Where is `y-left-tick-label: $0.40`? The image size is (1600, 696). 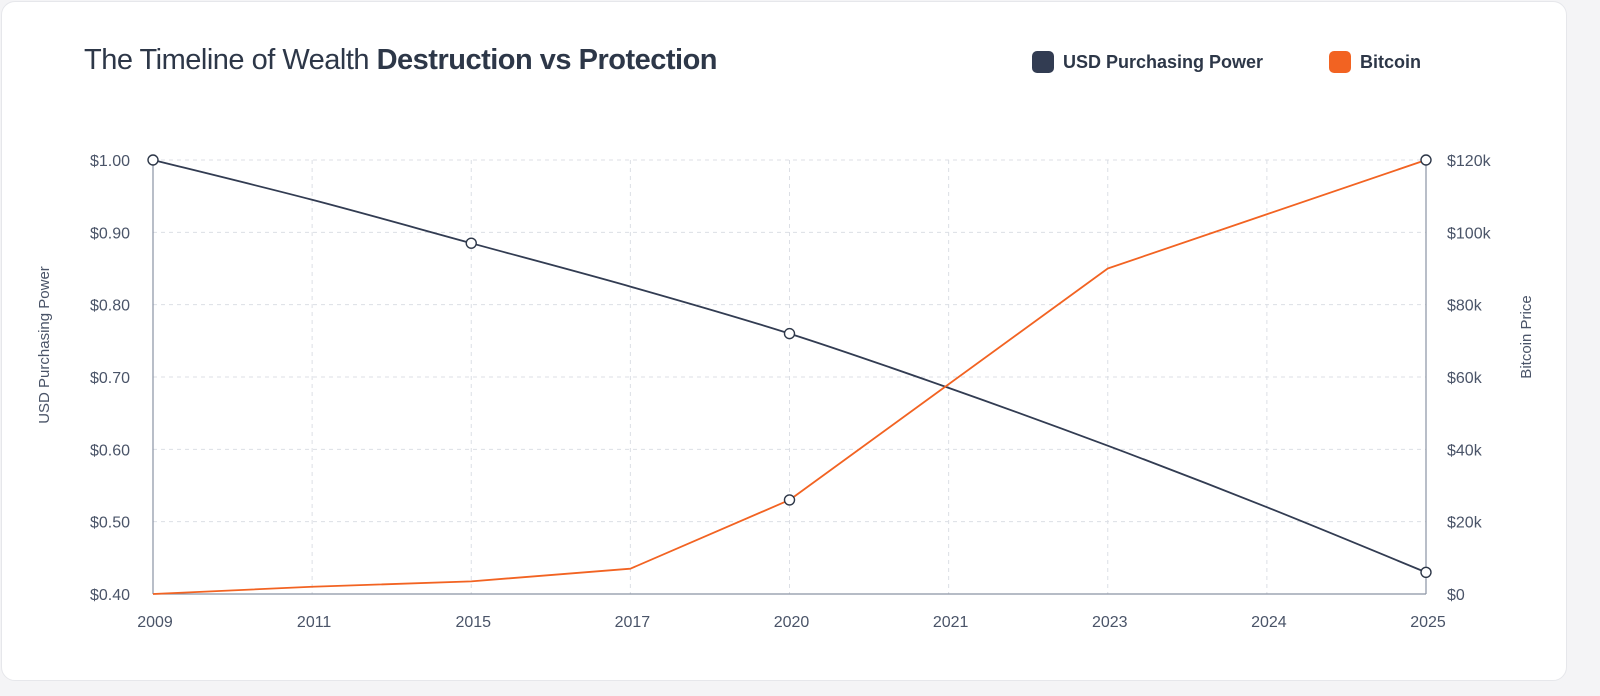
y-left-tick-label: $0.40 is located at coordinates (110, 595).